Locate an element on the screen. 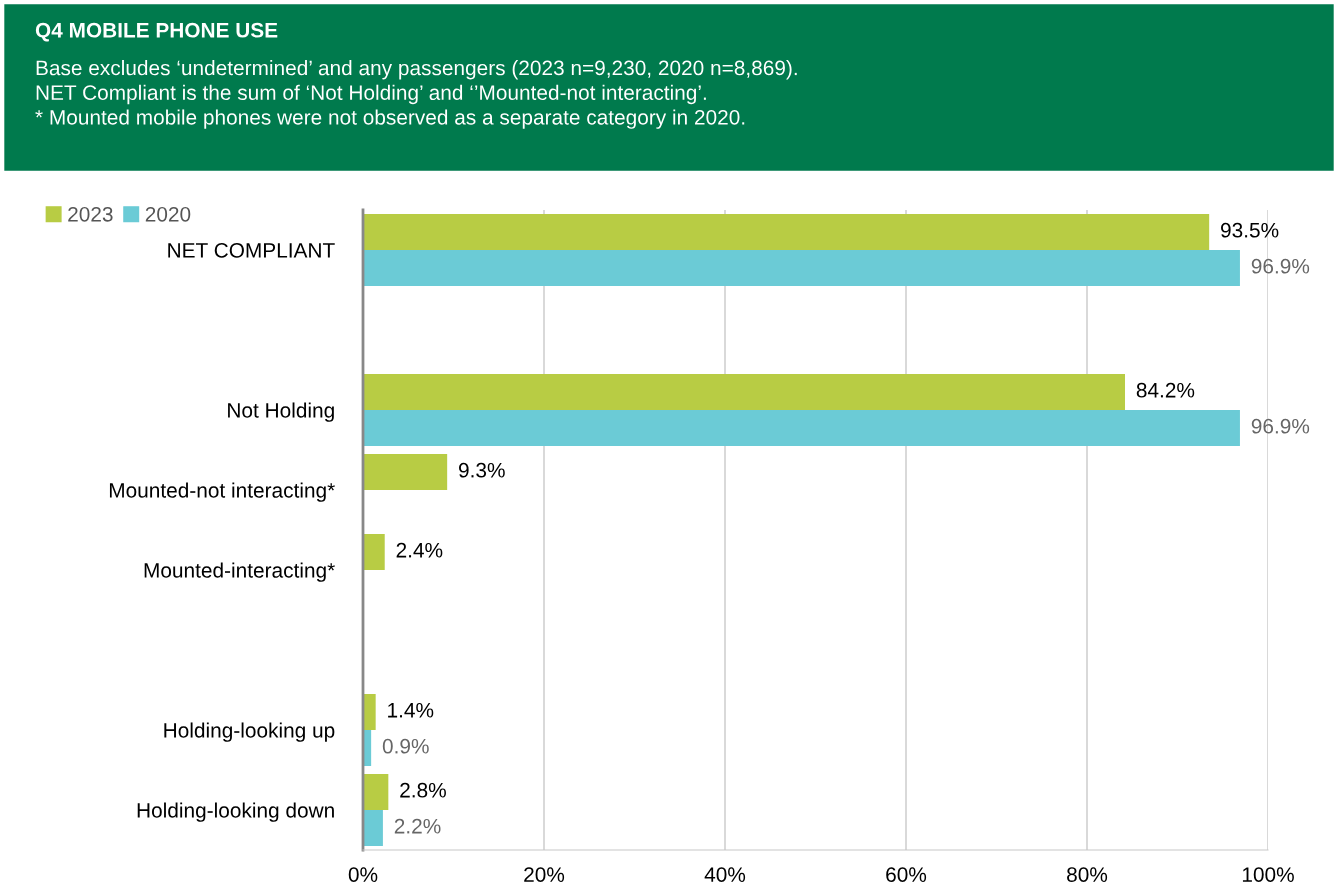 This screenshot has width=1338, height=891. x-tick-label: 0% is located at coordinates (363, 874).